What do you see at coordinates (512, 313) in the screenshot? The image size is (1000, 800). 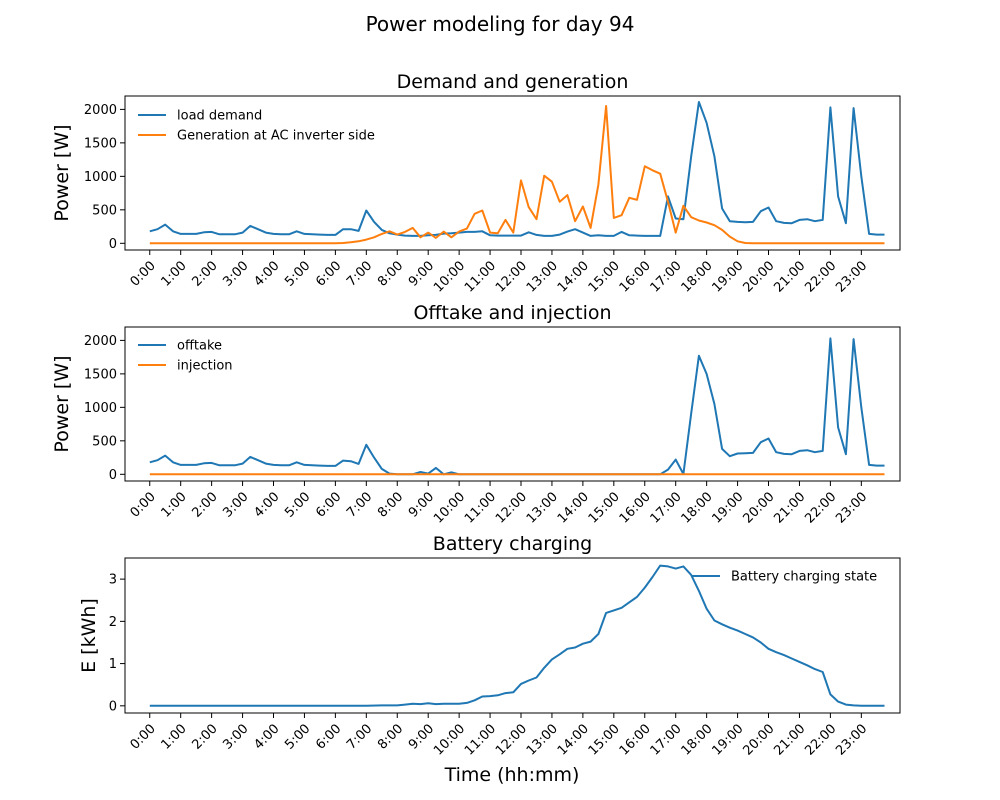 I see `chart-title: Offtake and injection` at bounding box center [512, 313].